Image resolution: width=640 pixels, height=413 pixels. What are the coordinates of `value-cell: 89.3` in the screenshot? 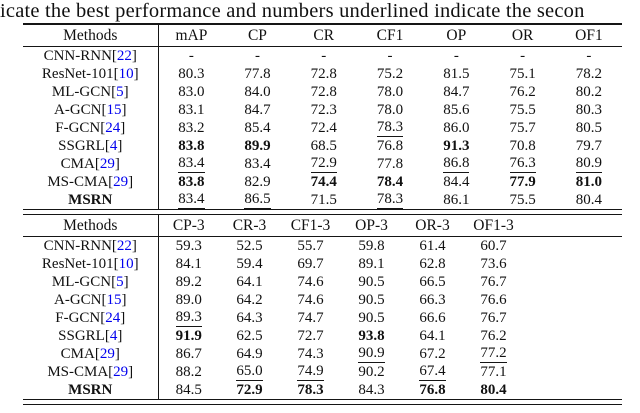 It's located at (188, 318).